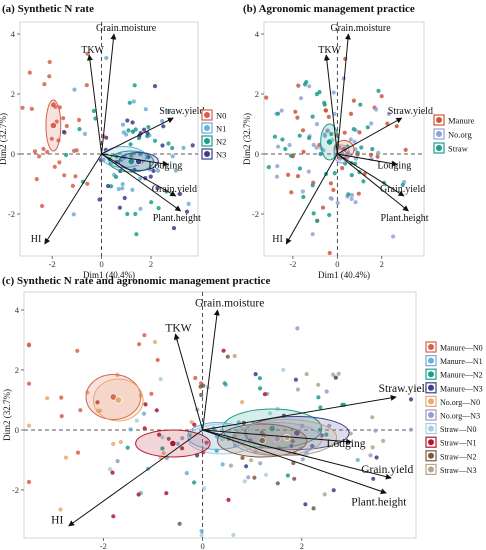  Describe the element at coordinates (461, 121) in the screenshot. I see `legend-label: Manure` at that location.